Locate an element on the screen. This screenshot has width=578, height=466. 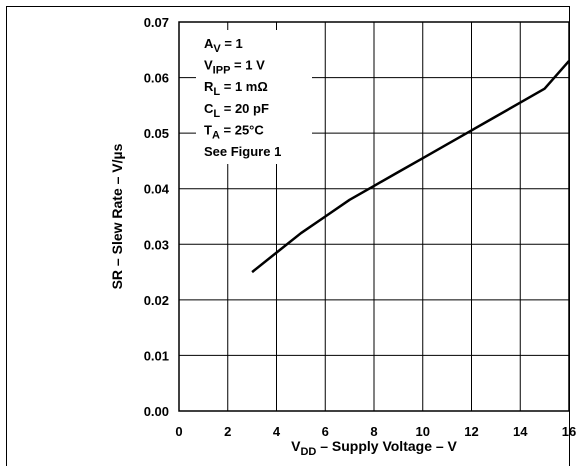
y-tick-label: 0.00 is located at coordinates (156, 411).